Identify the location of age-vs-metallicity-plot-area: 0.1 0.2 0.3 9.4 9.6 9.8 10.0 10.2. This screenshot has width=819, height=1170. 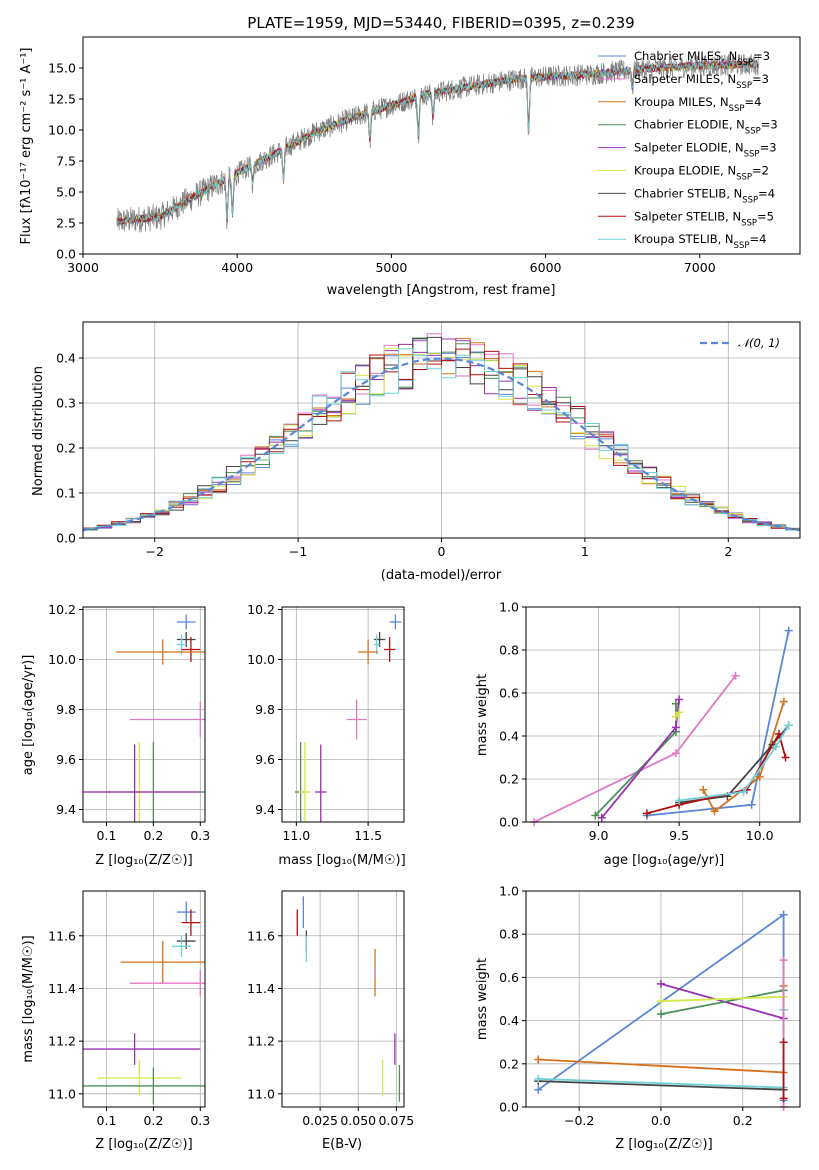
(129, 722).